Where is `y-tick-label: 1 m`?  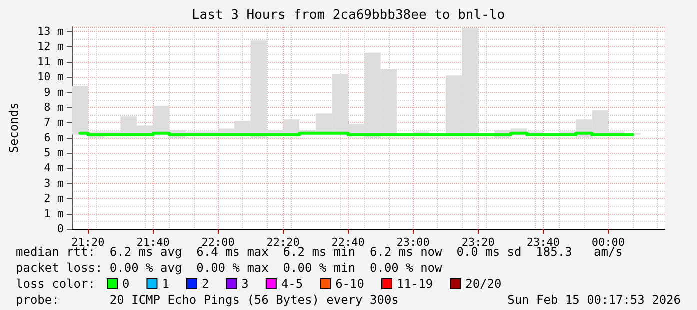
y-tick-label: 1 m is located at coordinates (54, 213).